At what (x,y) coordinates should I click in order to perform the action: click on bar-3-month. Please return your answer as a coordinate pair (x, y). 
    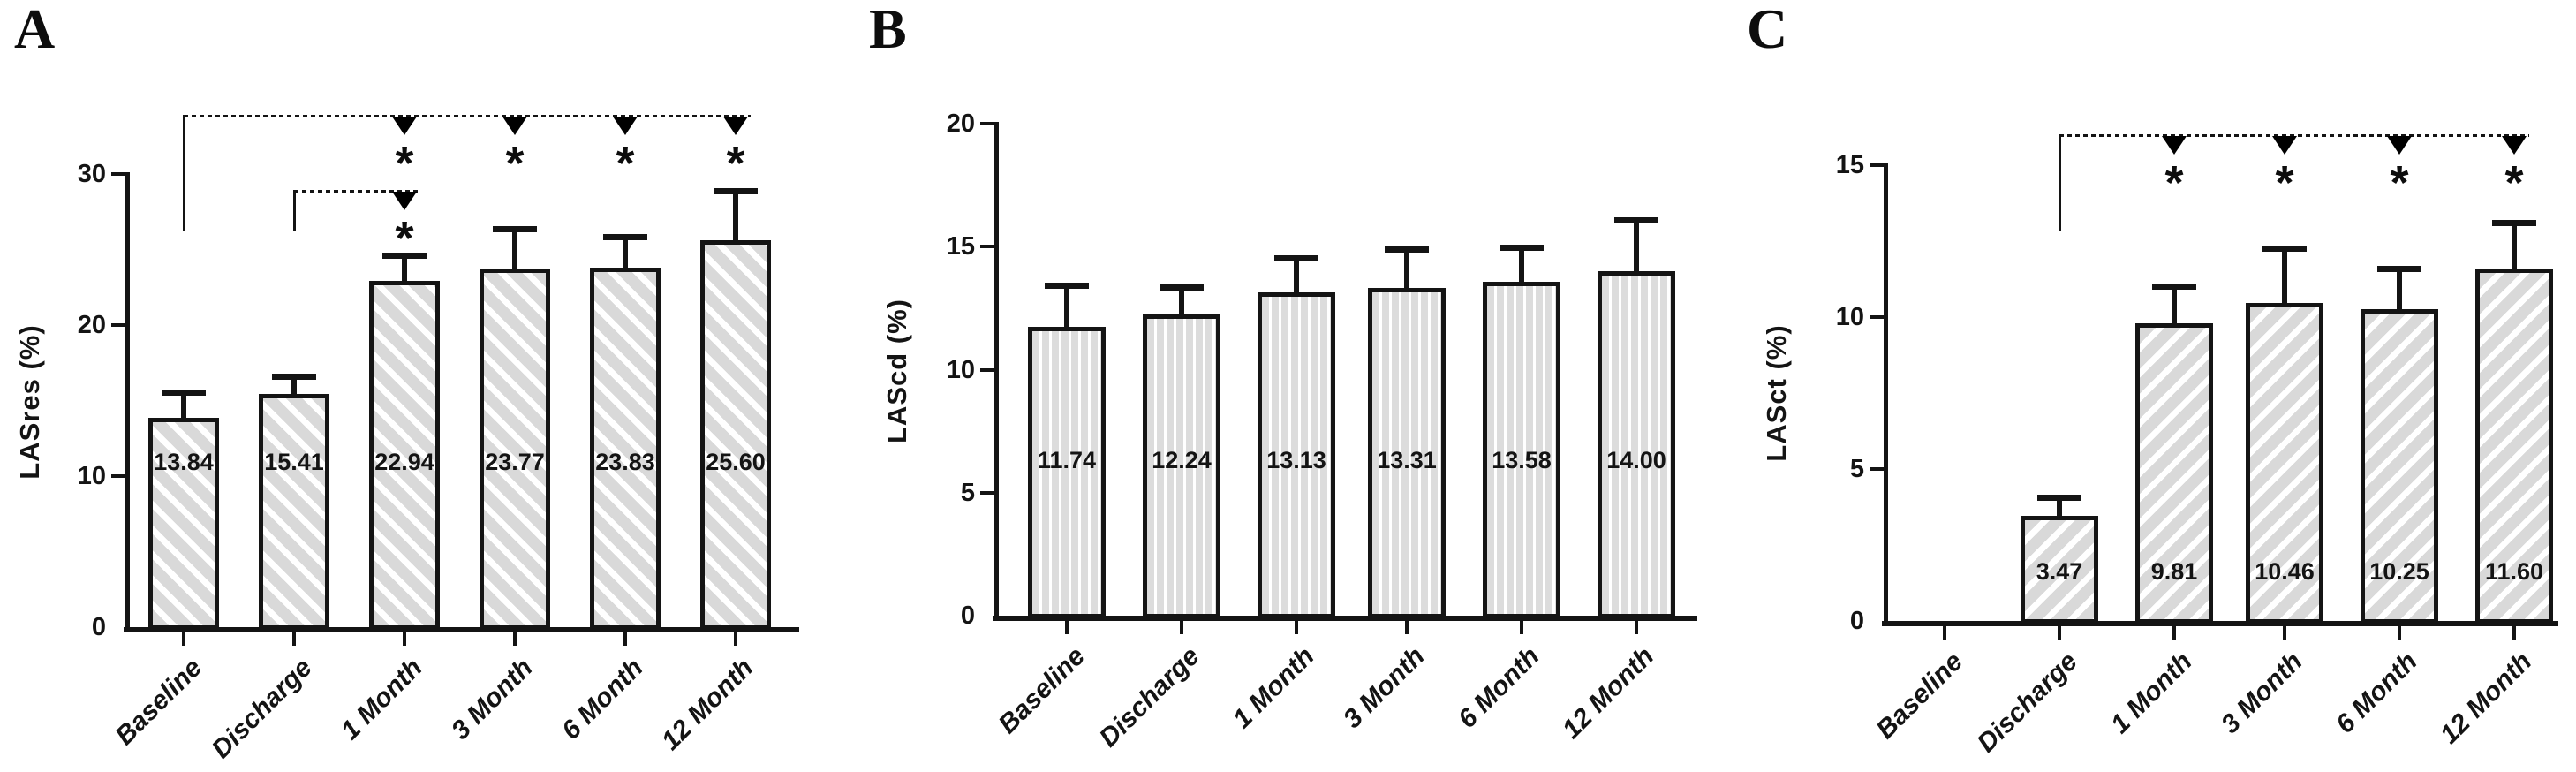
    Looking at the image, I should click on (2285, 464).